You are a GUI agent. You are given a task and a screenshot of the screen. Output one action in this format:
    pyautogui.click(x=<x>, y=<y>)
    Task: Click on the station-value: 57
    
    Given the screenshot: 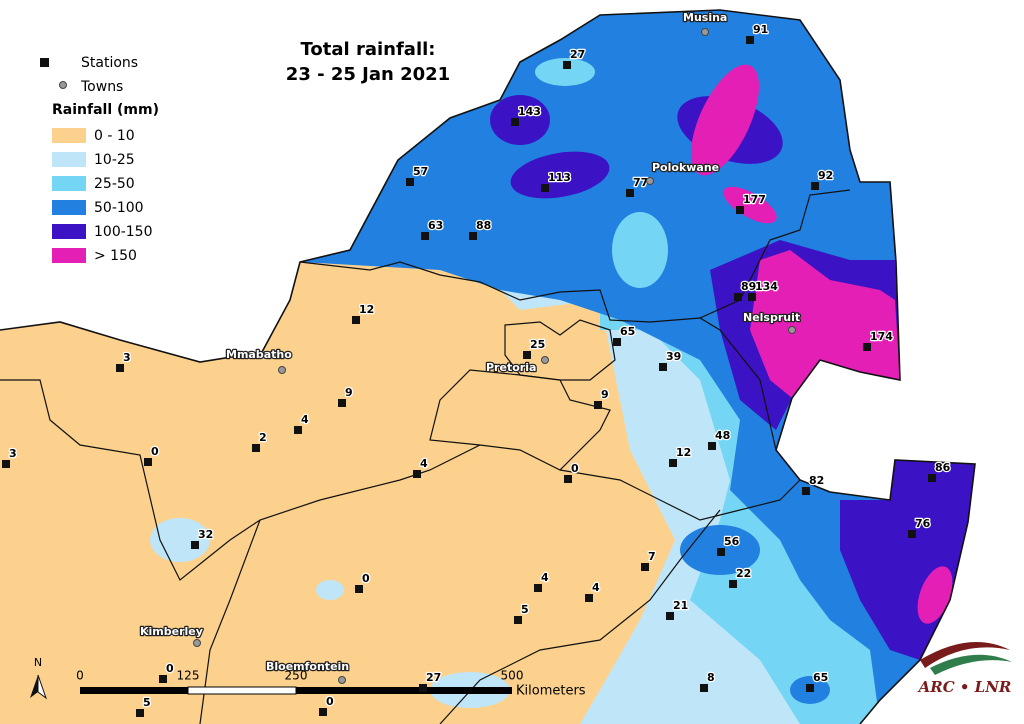 What is the action you would take?
    pyautogui.click(x=420, y=171)
    